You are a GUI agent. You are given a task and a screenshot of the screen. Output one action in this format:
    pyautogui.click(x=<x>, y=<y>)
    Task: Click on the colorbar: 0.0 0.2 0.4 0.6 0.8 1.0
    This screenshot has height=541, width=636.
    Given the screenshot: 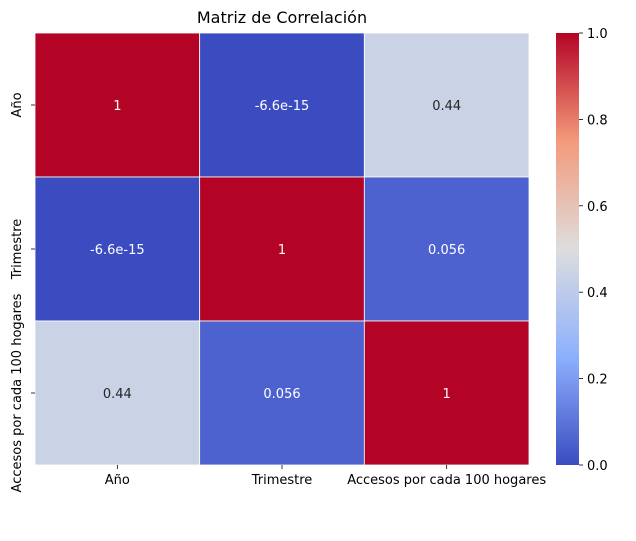 What is the action you would take?
    pyautogui.click(x=582, y=250)
    